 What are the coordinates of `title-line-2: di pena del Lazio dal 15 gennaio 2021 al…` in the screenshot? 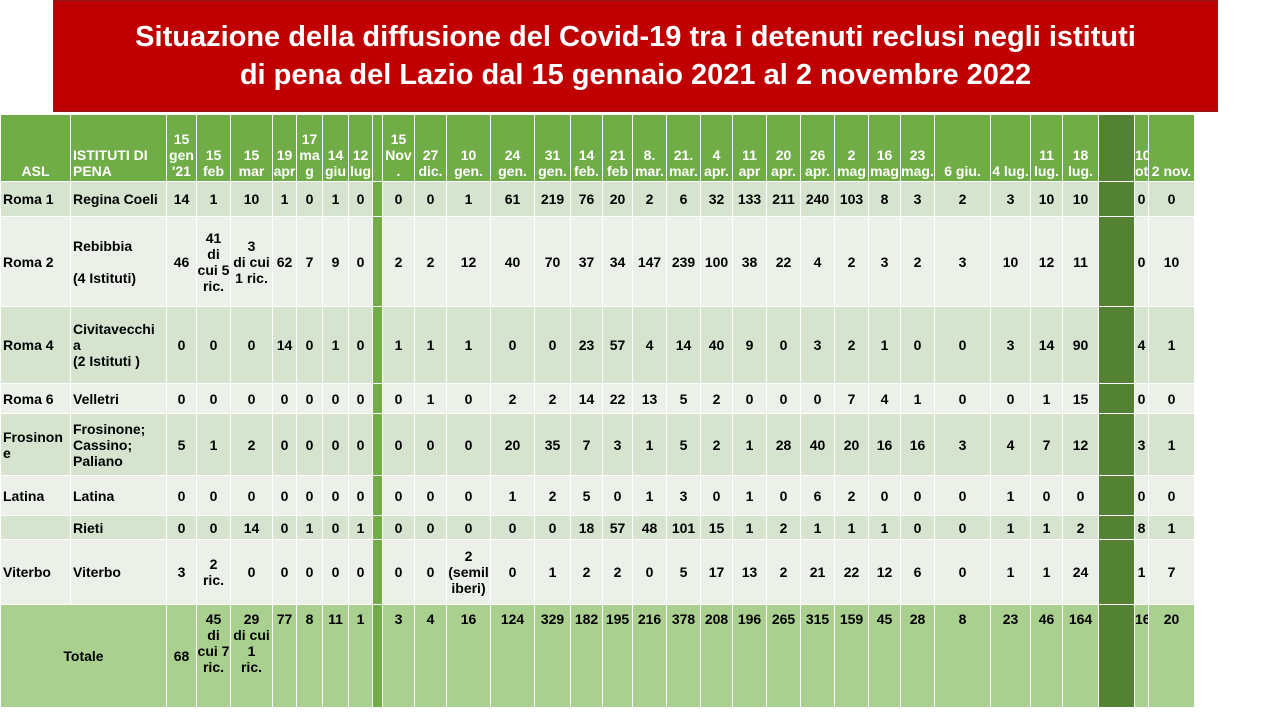 It's located at (635, 75).